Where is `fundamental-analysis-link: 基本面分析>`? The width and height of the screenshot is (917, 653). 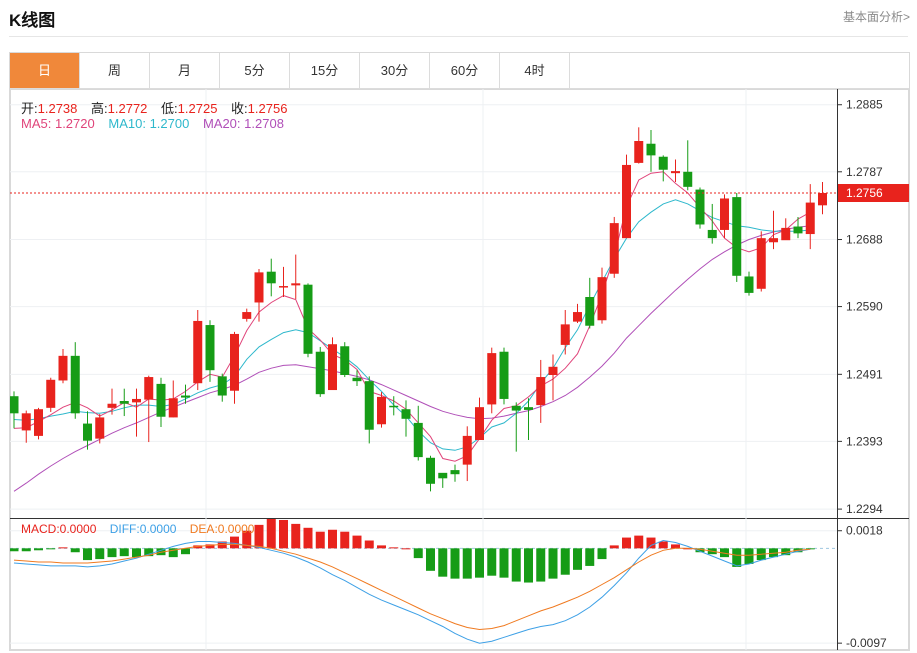
fundamental-analysis-link: 基本面分析> is located at coordinates (876, 17).